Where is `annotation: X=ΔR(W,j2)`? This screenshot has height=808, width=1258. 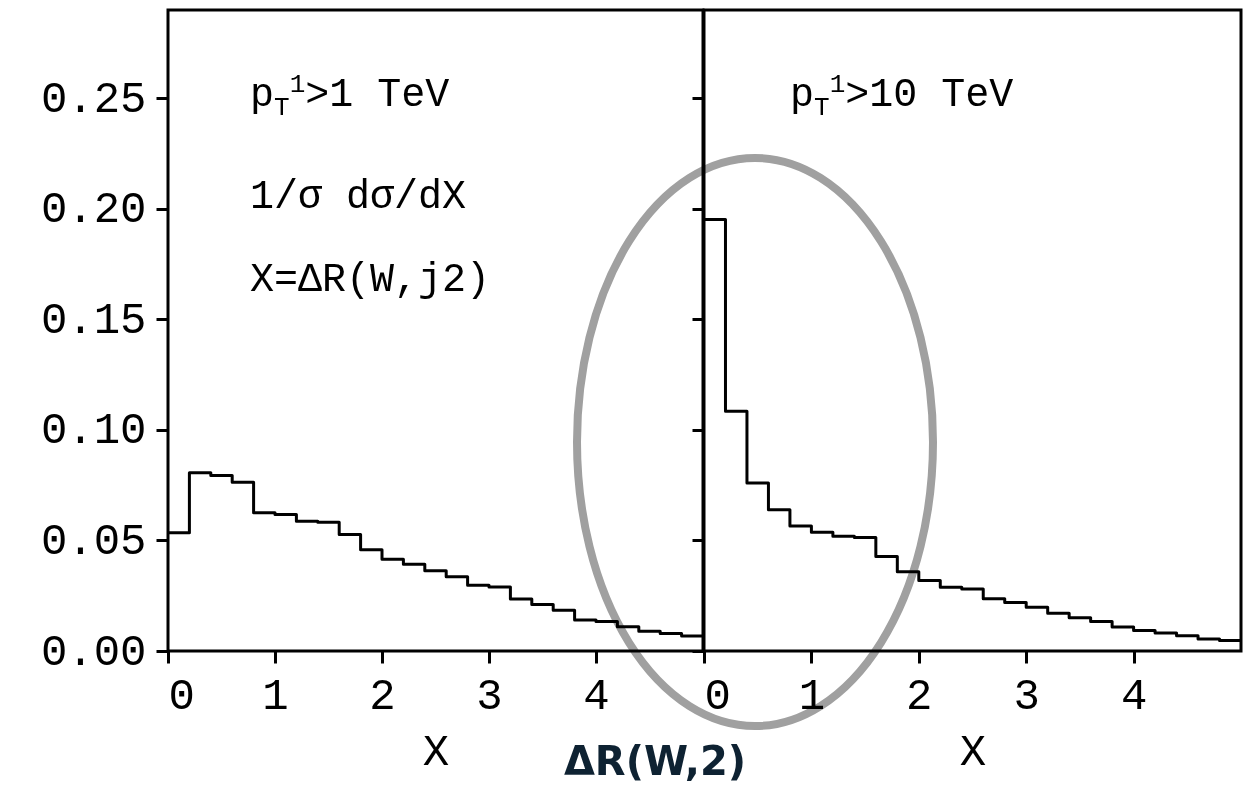
annotation: X=ΔR(W,j2) is located at coordinates (370, 280).